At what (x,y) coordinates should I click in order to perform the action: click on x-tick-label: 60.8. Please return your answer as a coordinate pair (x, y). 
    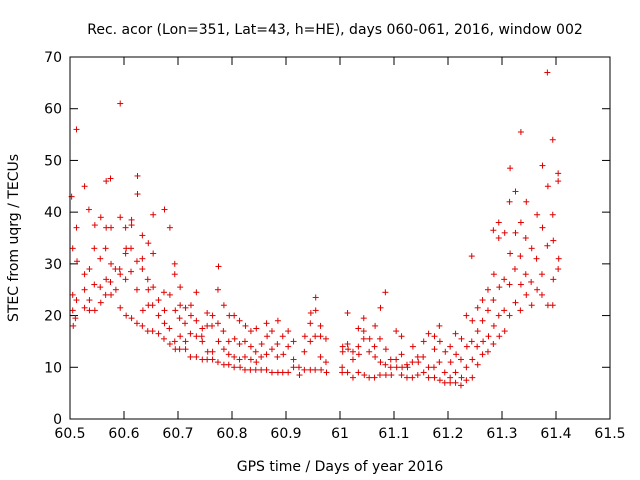
    Looking at the image, I should click on (231, 434).